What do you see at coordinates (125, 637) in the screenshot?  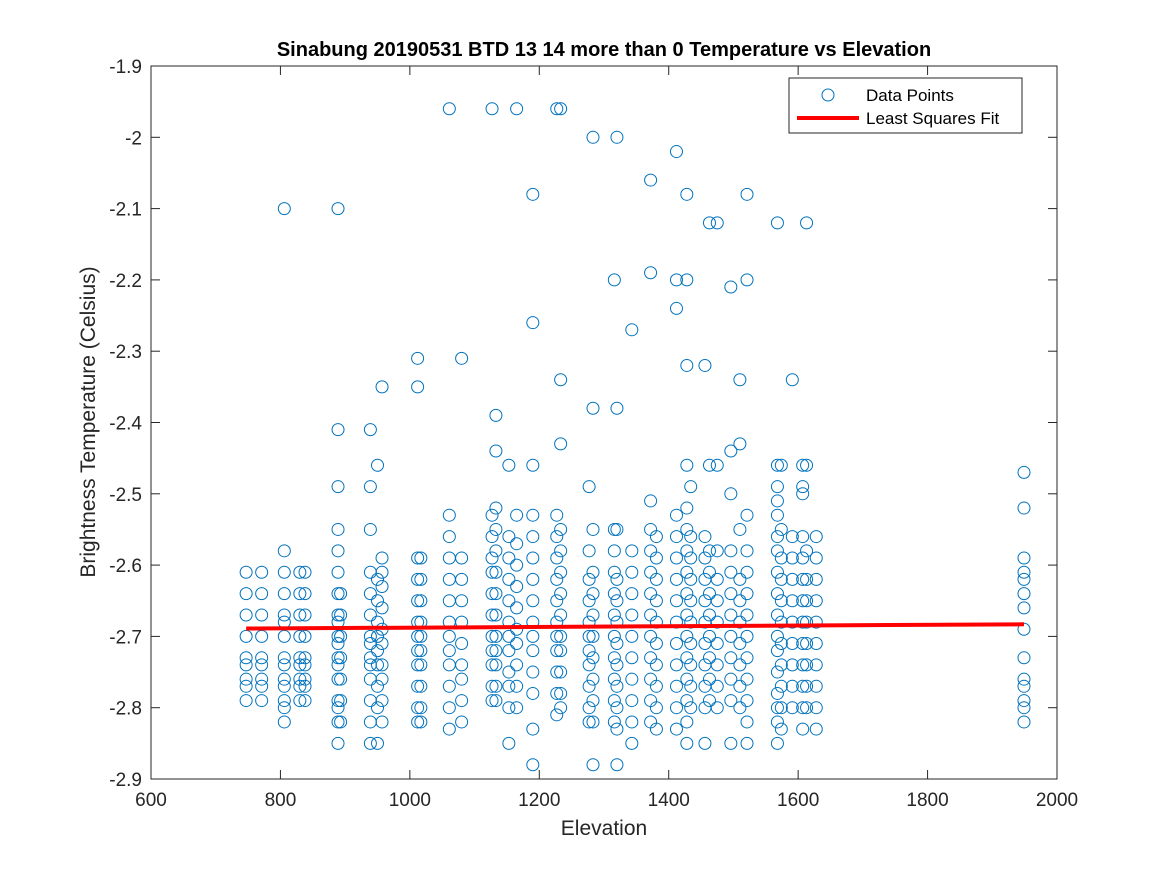 I see `y-tick-label: -2.7` at bounding box center [125, 637].